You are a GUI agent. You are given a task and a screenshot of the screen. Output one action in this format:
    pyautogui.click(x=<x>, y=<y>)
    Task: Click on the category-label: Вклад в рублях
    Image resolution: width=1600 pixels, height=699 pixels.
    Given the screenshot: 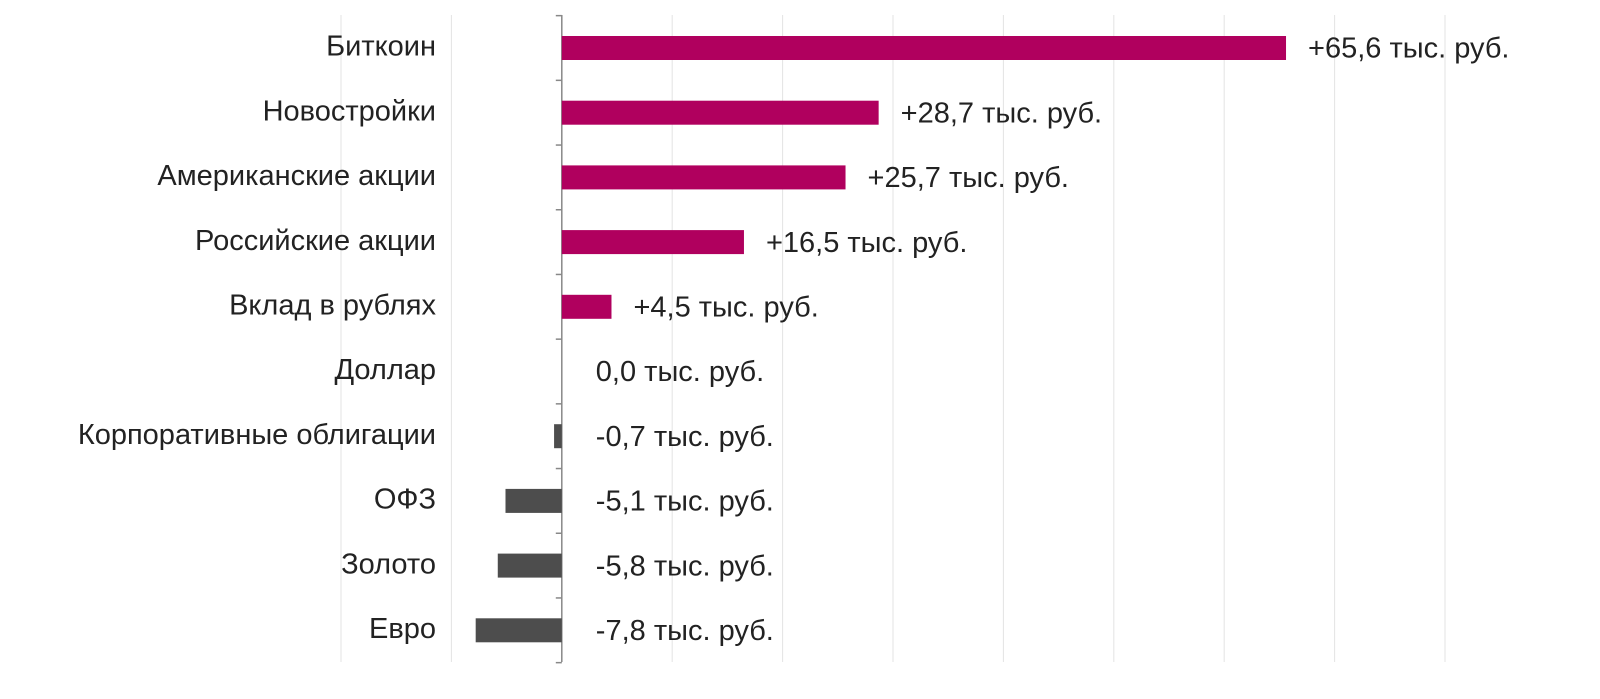 What is the action you would take?
    pyautogui.click(x=332, y=305)
    